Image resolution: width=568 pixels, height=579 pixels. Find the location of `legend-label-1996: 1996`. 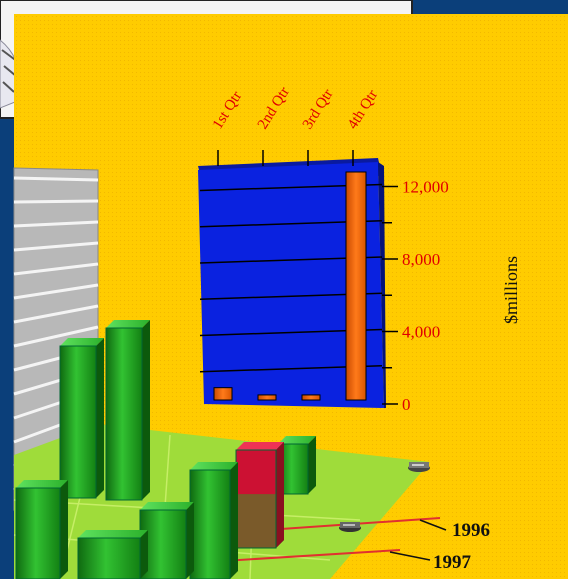

legend-label-1996: 1996 is located at coordinates (471, 530).